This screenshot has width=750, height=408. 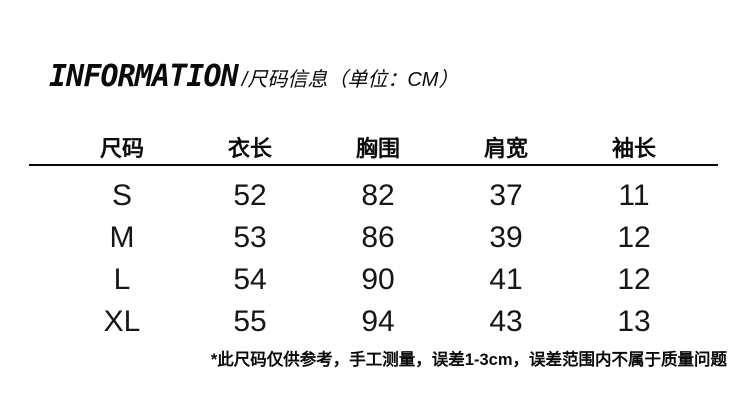 I want to click on column-header-size: 尺码, so click(x=121, y=148).